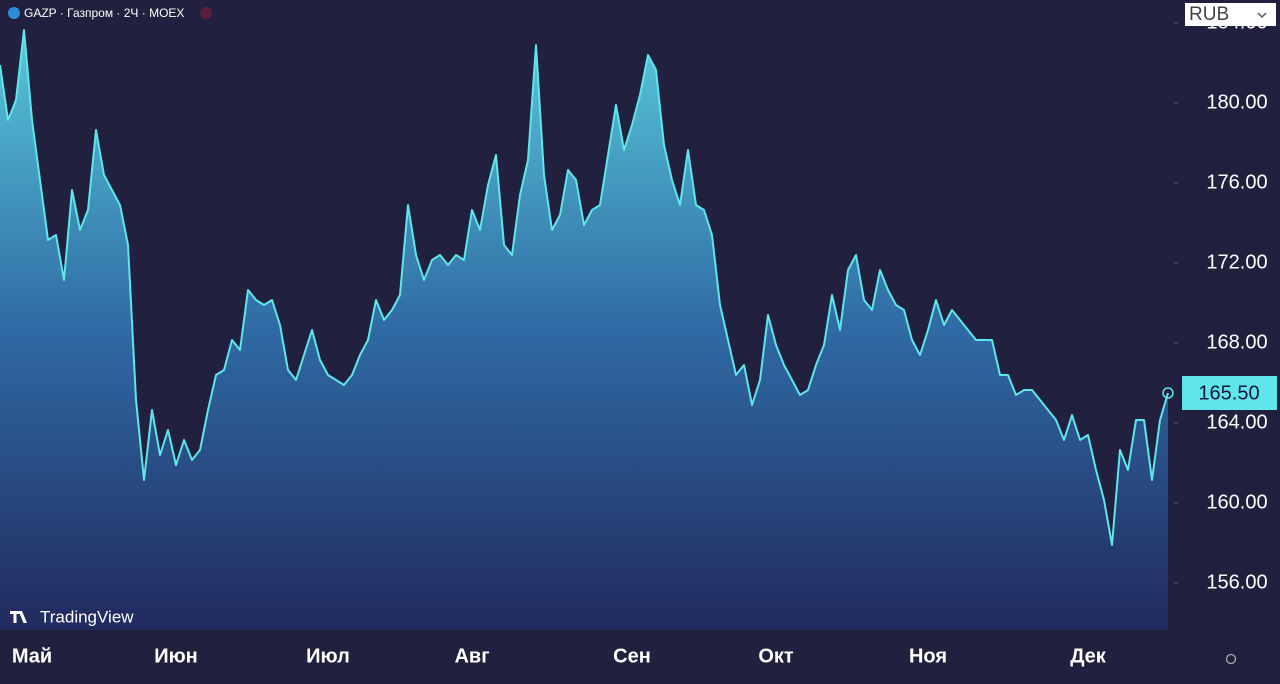 The image size is (1280, 684). Describe the element at coordinates (1236, 502) in the screenshot. I see `y-tick-label: 160.00` at that location.